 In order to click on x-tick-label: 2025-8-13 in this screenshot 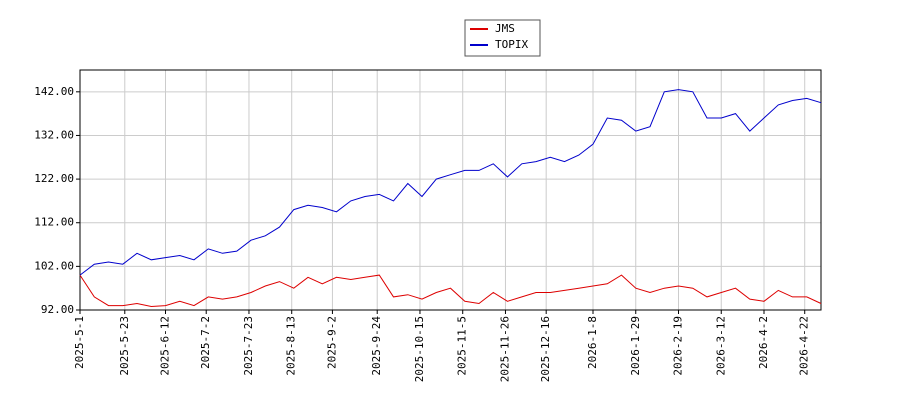, I will do `click(291, 346)`.